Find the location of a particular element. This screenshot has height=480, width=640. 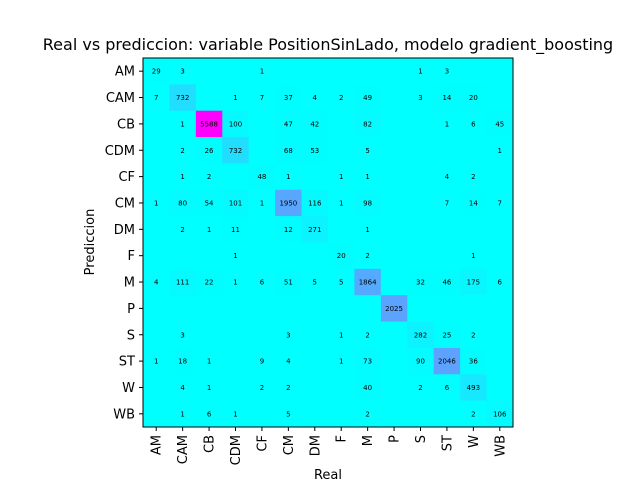

x-tick-label: F is located at coordinates (342, 438).